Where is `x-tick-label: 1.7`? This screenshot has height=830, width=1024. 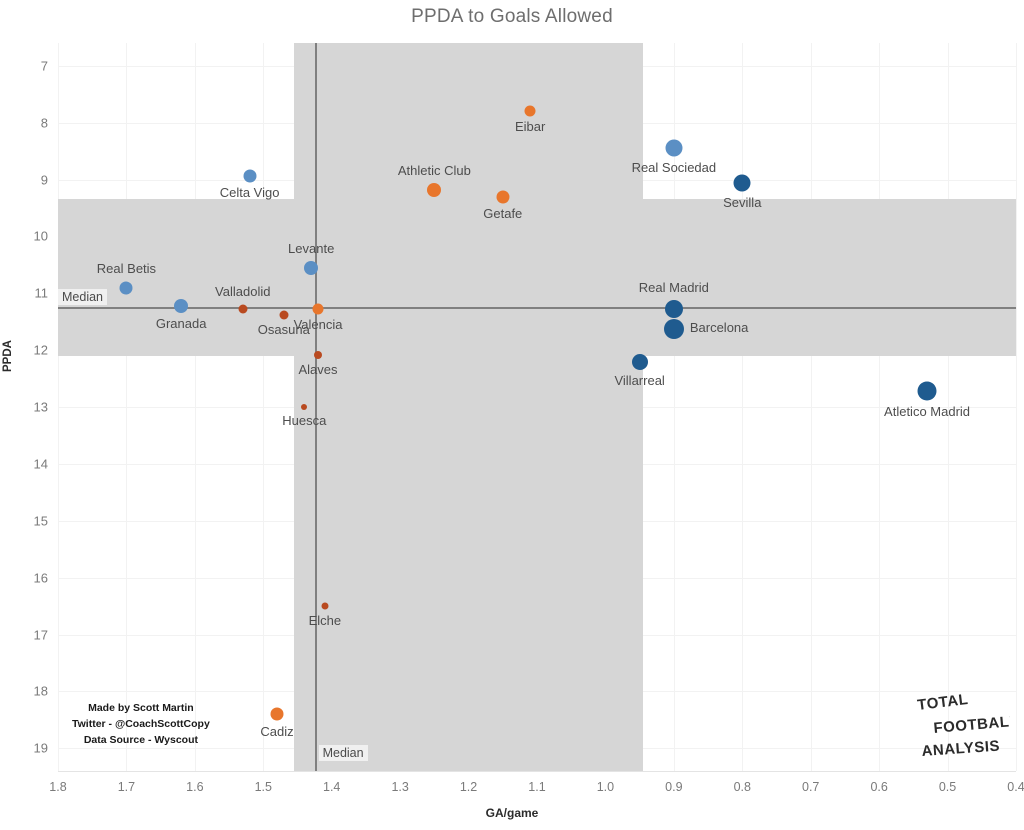
x-tick-label: 1.7 is located at coordinates (126, 787).